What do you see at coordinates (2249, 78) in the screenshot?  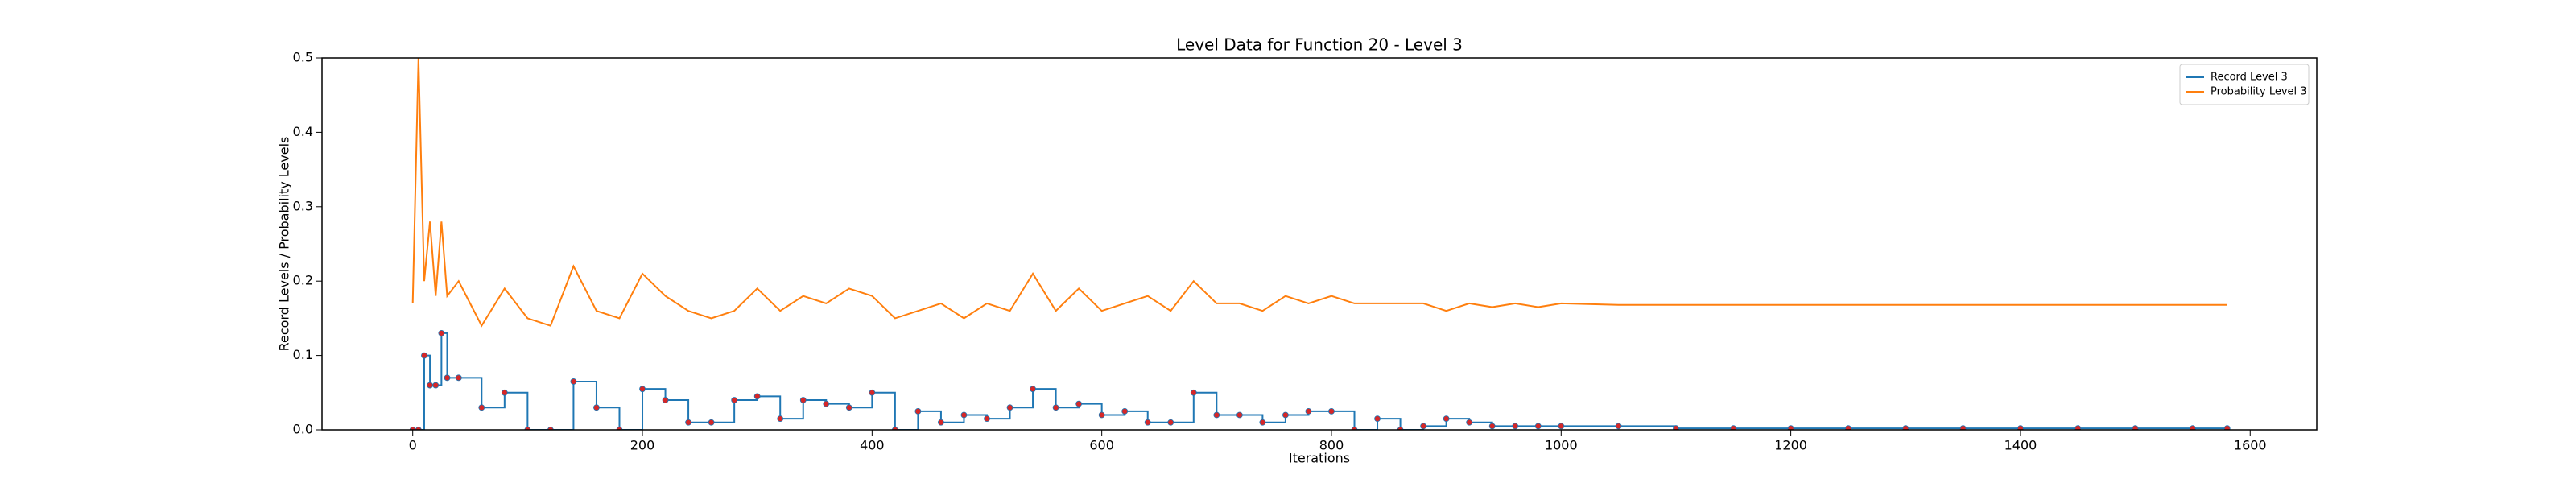 I see `legend-label: Record Level 3` at bounding box center [2249, 78].